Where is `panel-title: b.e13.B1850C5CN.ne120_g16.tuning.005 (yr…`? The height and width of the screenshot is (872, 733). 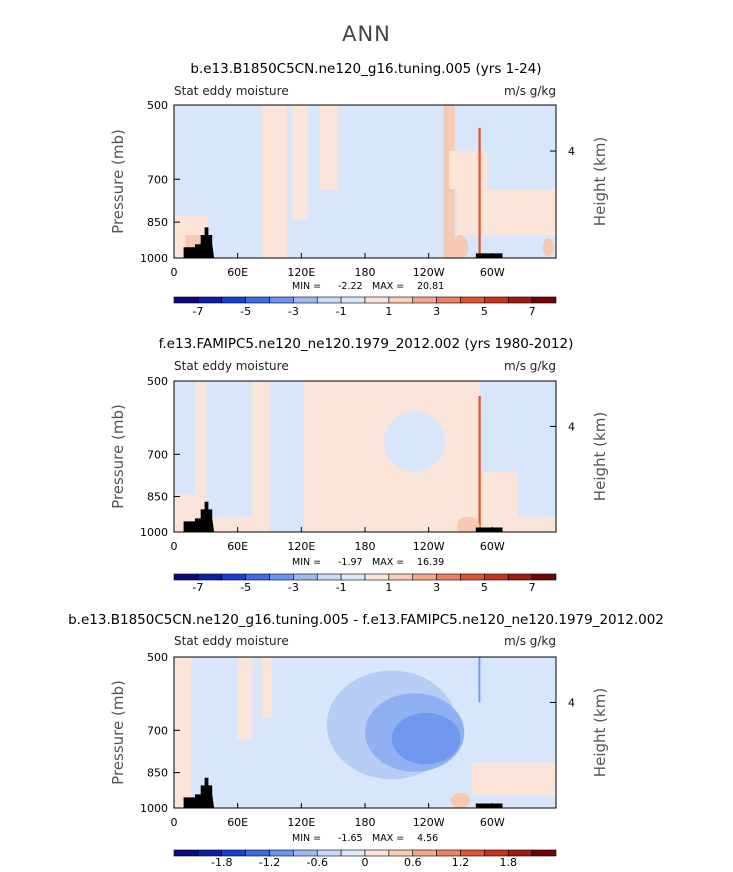
panel-title: b.e13.B1850C5CN.ne120_g16.tuning.005 (yr… is located at coordinates (365, 69).